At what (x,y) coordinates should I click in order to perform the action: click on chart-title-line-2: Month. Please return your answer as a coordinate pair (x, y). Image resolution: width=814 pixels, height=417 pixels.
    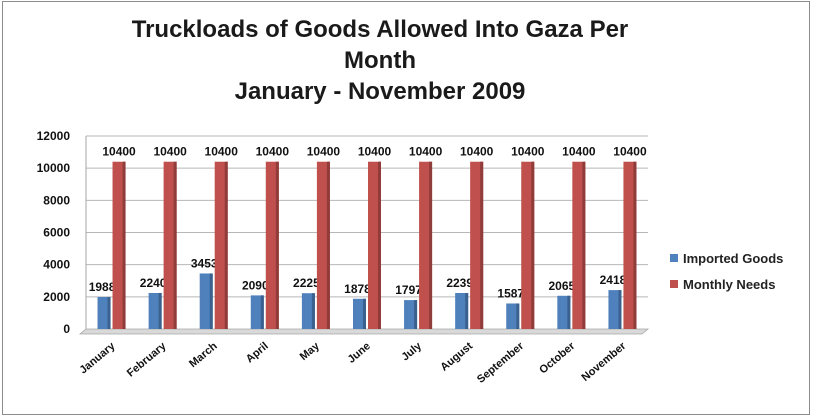
    Looking at the image, I should click on (380, 60).